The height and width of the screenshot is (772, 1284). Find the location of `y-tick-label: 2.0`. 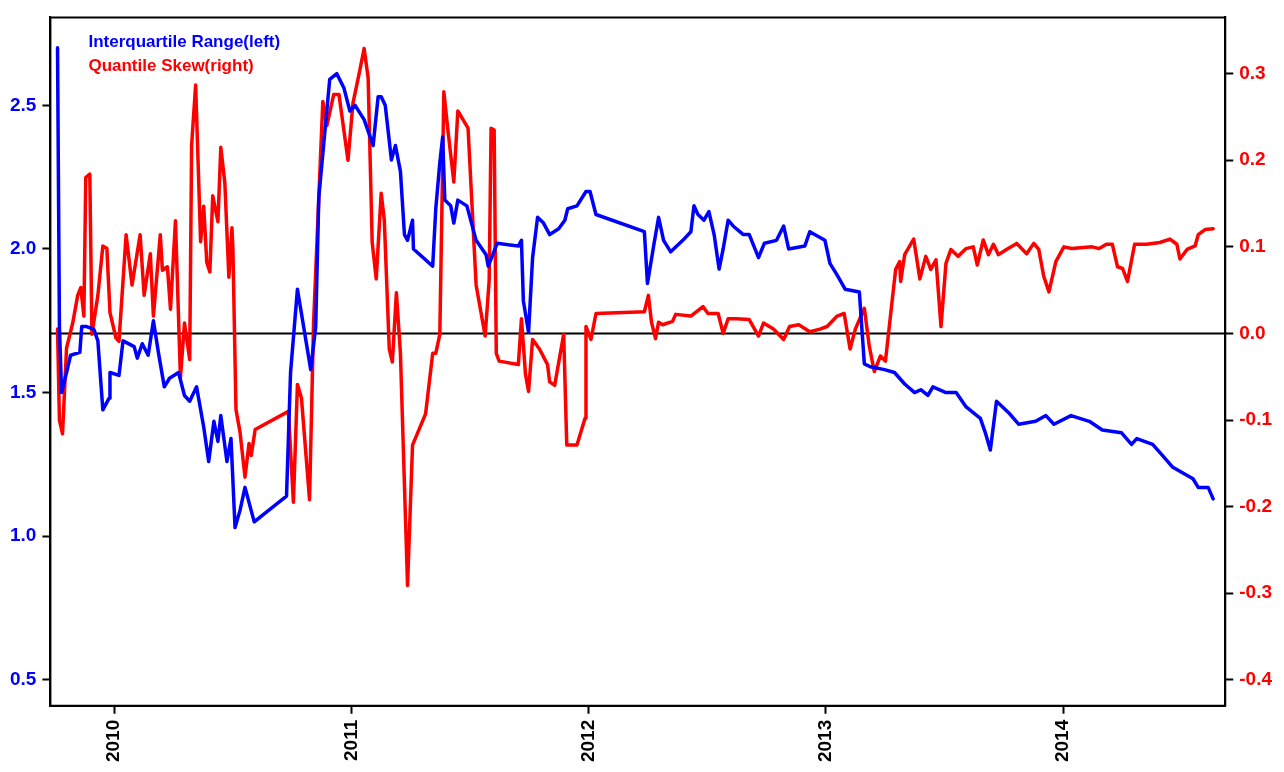

y-tick-label: 2.0 is located at coordinates (23, 248).